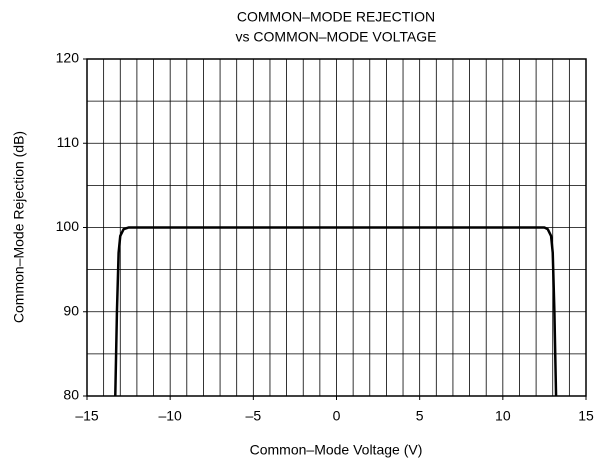 The width and height of the screenshot is (602, 466). I want to click on y-tick-label: 120, so click(68, 58).